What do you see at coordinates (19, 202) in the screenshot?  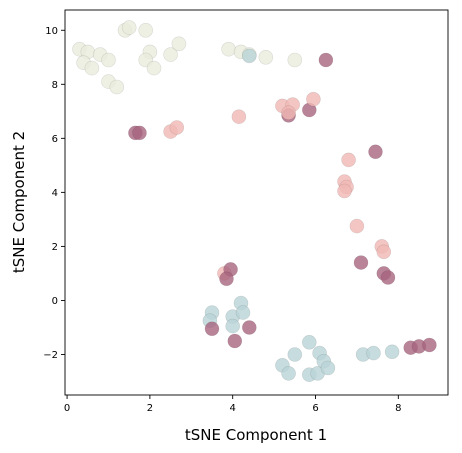 I see `y-axis-label: tSNE Component 2` at bounding box center [19, 202].